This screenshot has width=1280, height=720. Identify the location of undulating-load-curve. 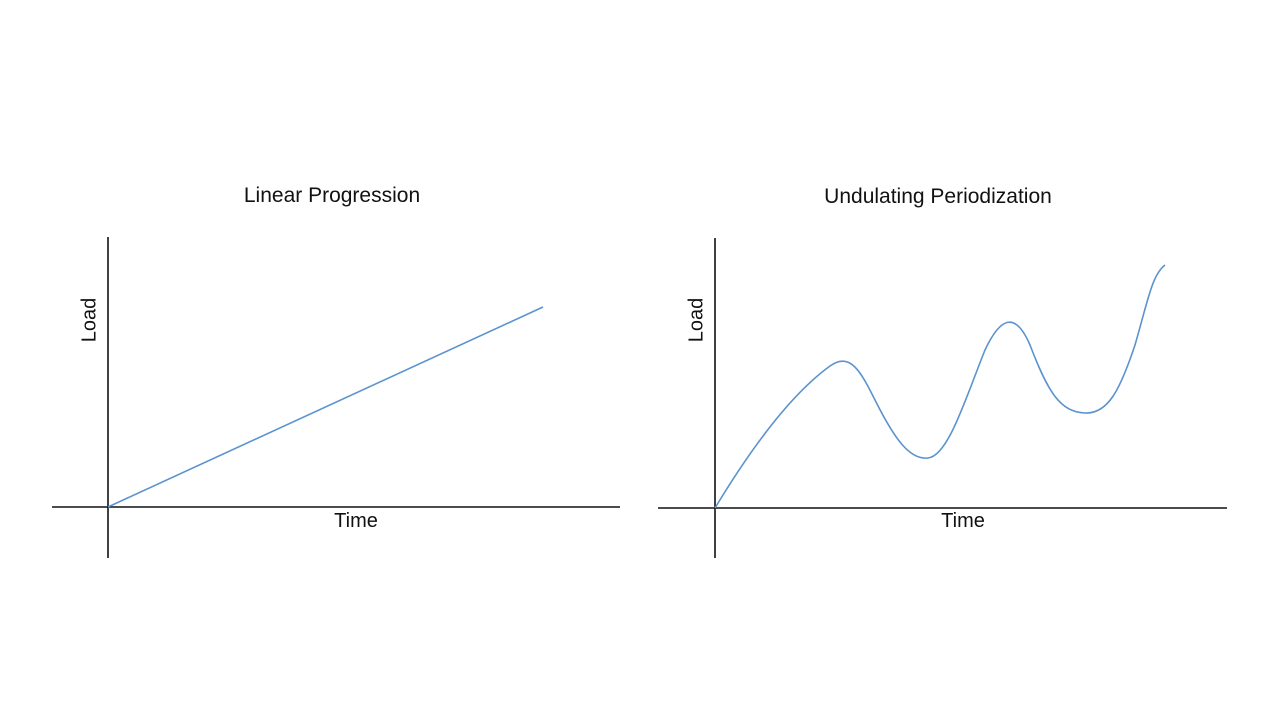
(940, 386).